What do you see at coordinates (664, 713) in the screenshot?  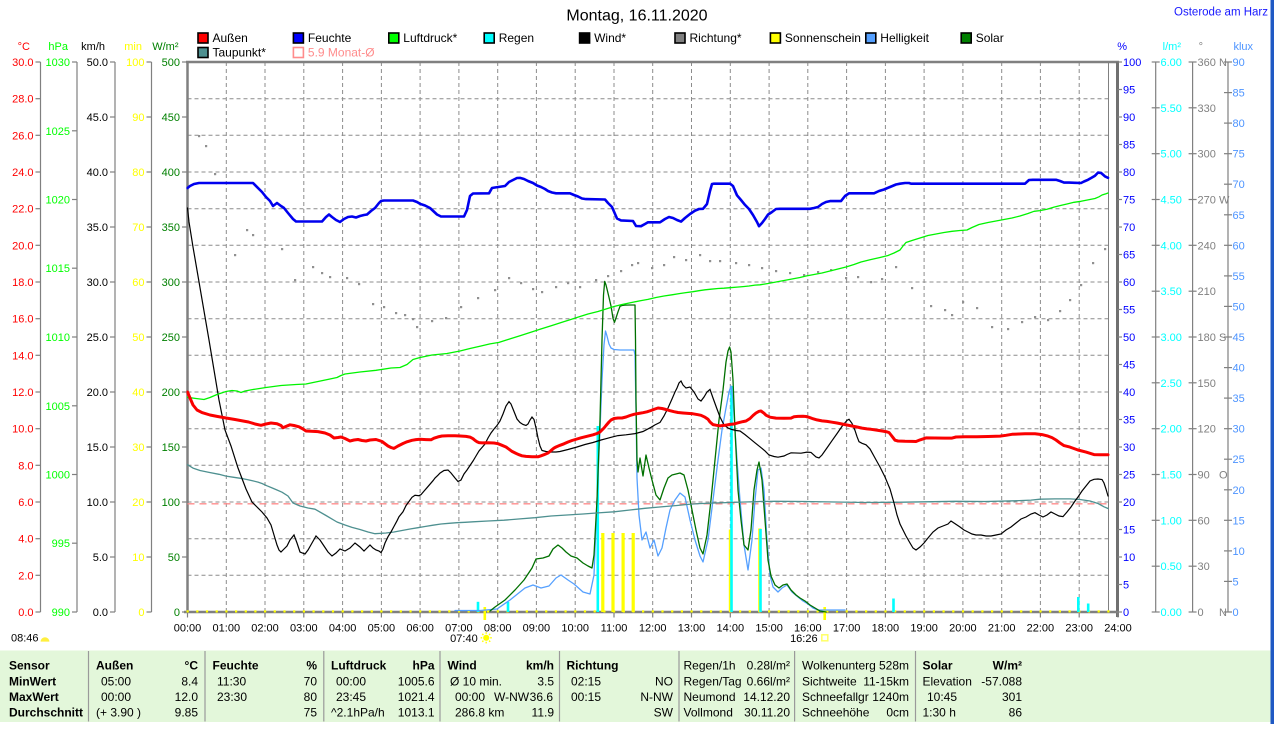 I see `svg-text: SW` at bounding box center [664, 713].